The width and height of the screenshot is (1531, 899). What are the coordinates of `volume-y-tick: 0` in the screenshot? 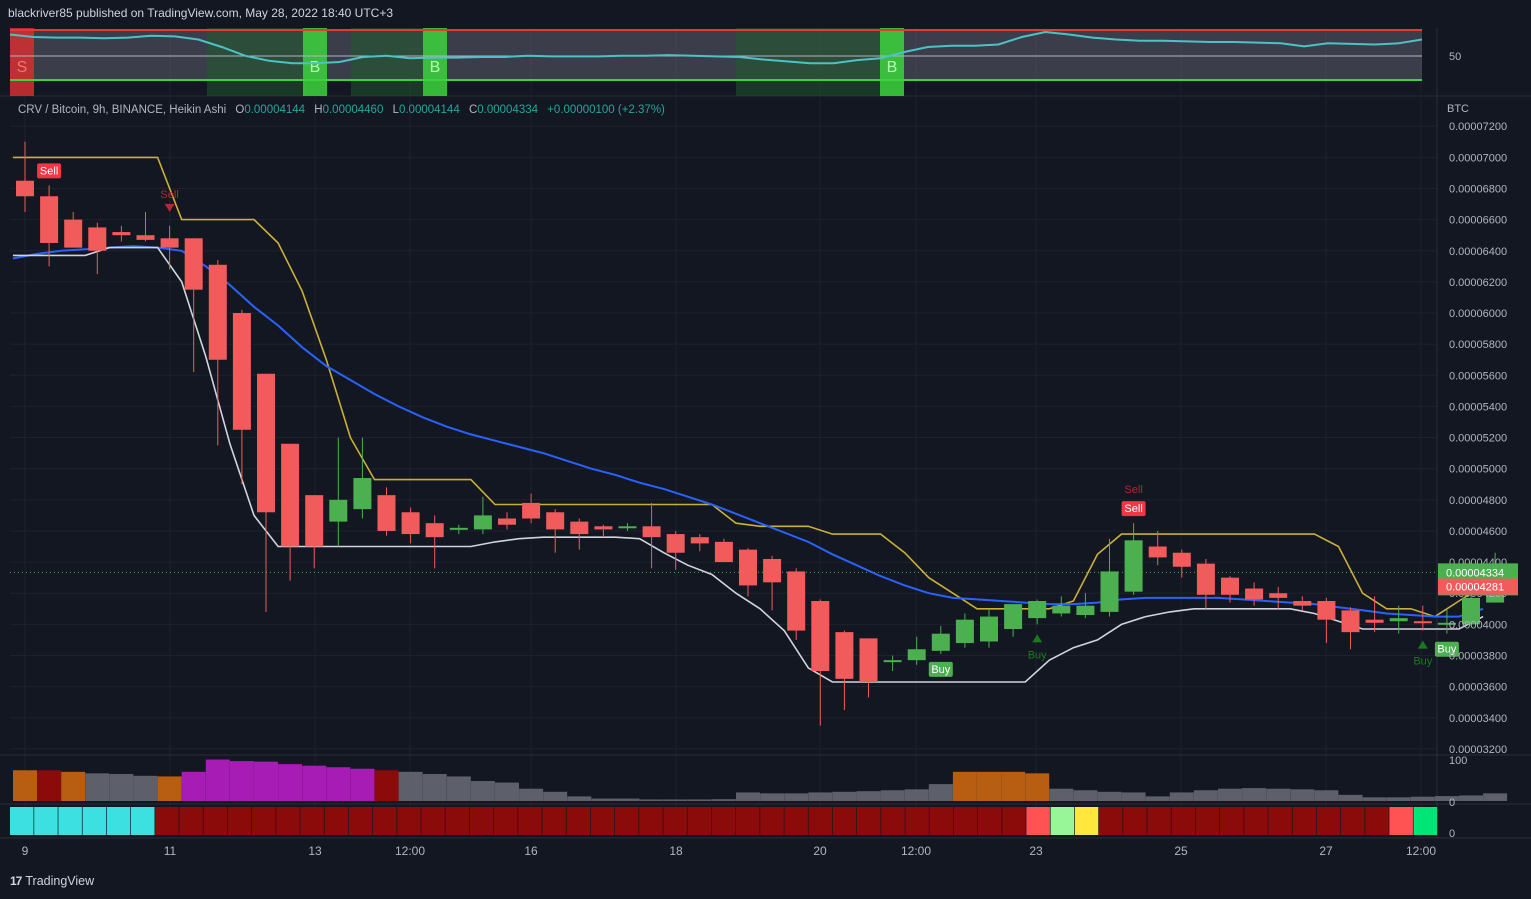 It's located at (1452, 803).